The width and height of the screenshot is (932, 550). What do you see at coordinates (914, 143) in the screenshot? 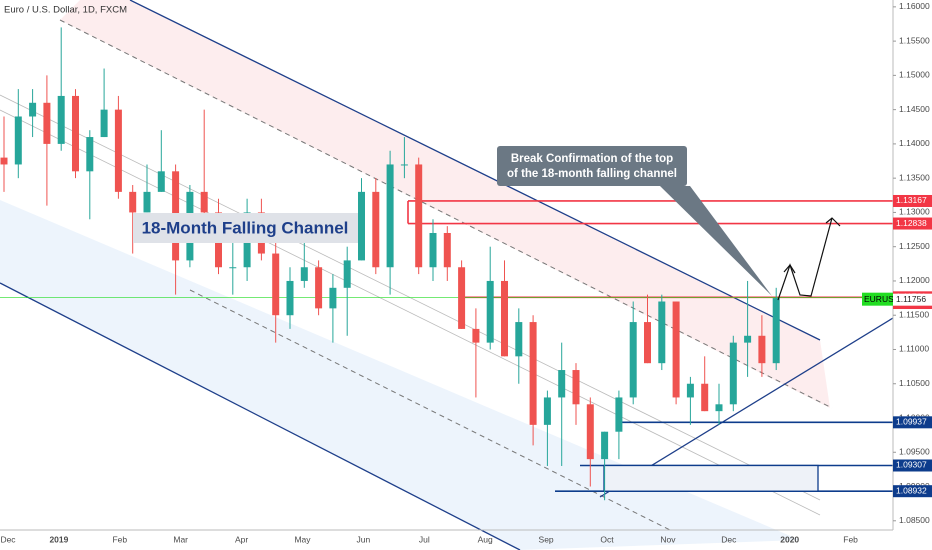
I see `y-tick-label: 1.14000` at bounding box center [914, 143].